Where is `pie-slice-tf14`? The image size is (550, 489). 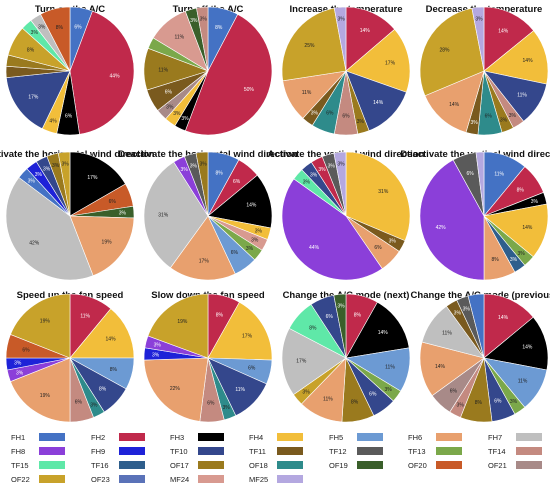
pie-slice-tf14 is located at coordinates (202, 39).